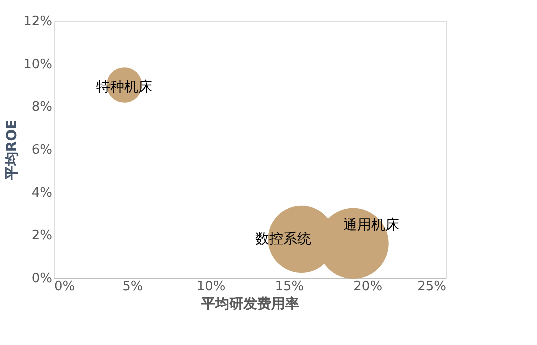 The image size is (537, 345). I want to click on x-tick-label: 15%, so click(289, 287).